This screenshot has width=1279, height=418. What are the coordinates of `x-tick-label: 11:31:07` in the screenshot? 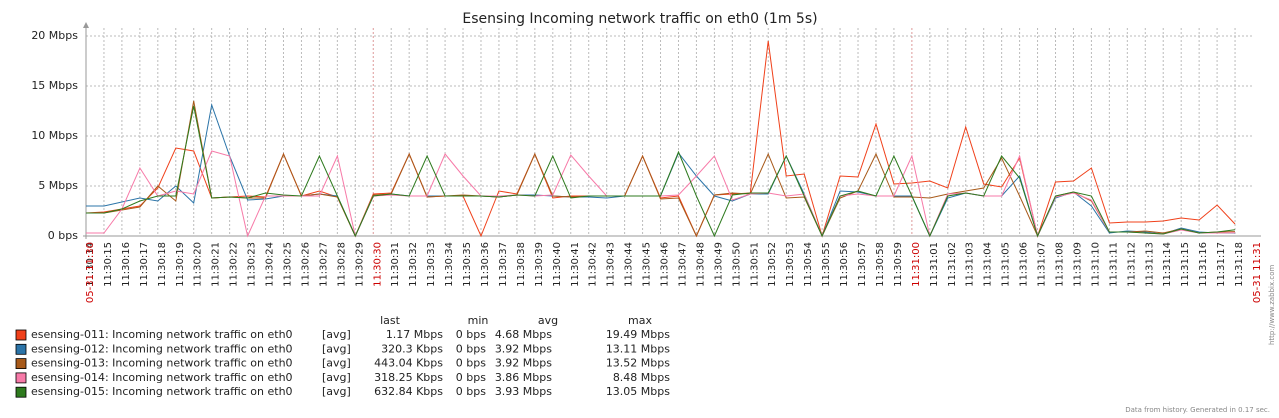 It's located at (1042, 264).